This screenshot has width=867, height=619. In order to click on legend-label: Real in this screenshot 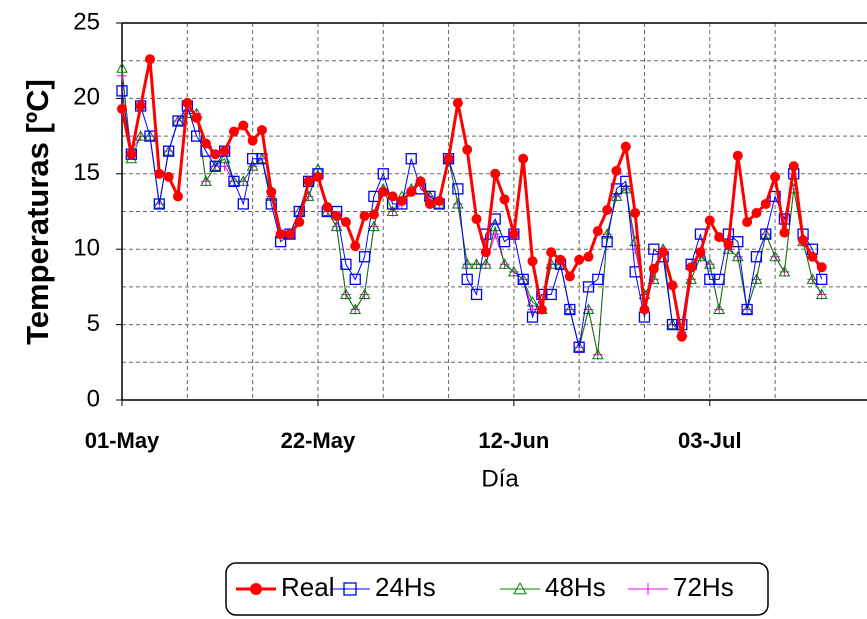, I will do `click(307, 587)`.